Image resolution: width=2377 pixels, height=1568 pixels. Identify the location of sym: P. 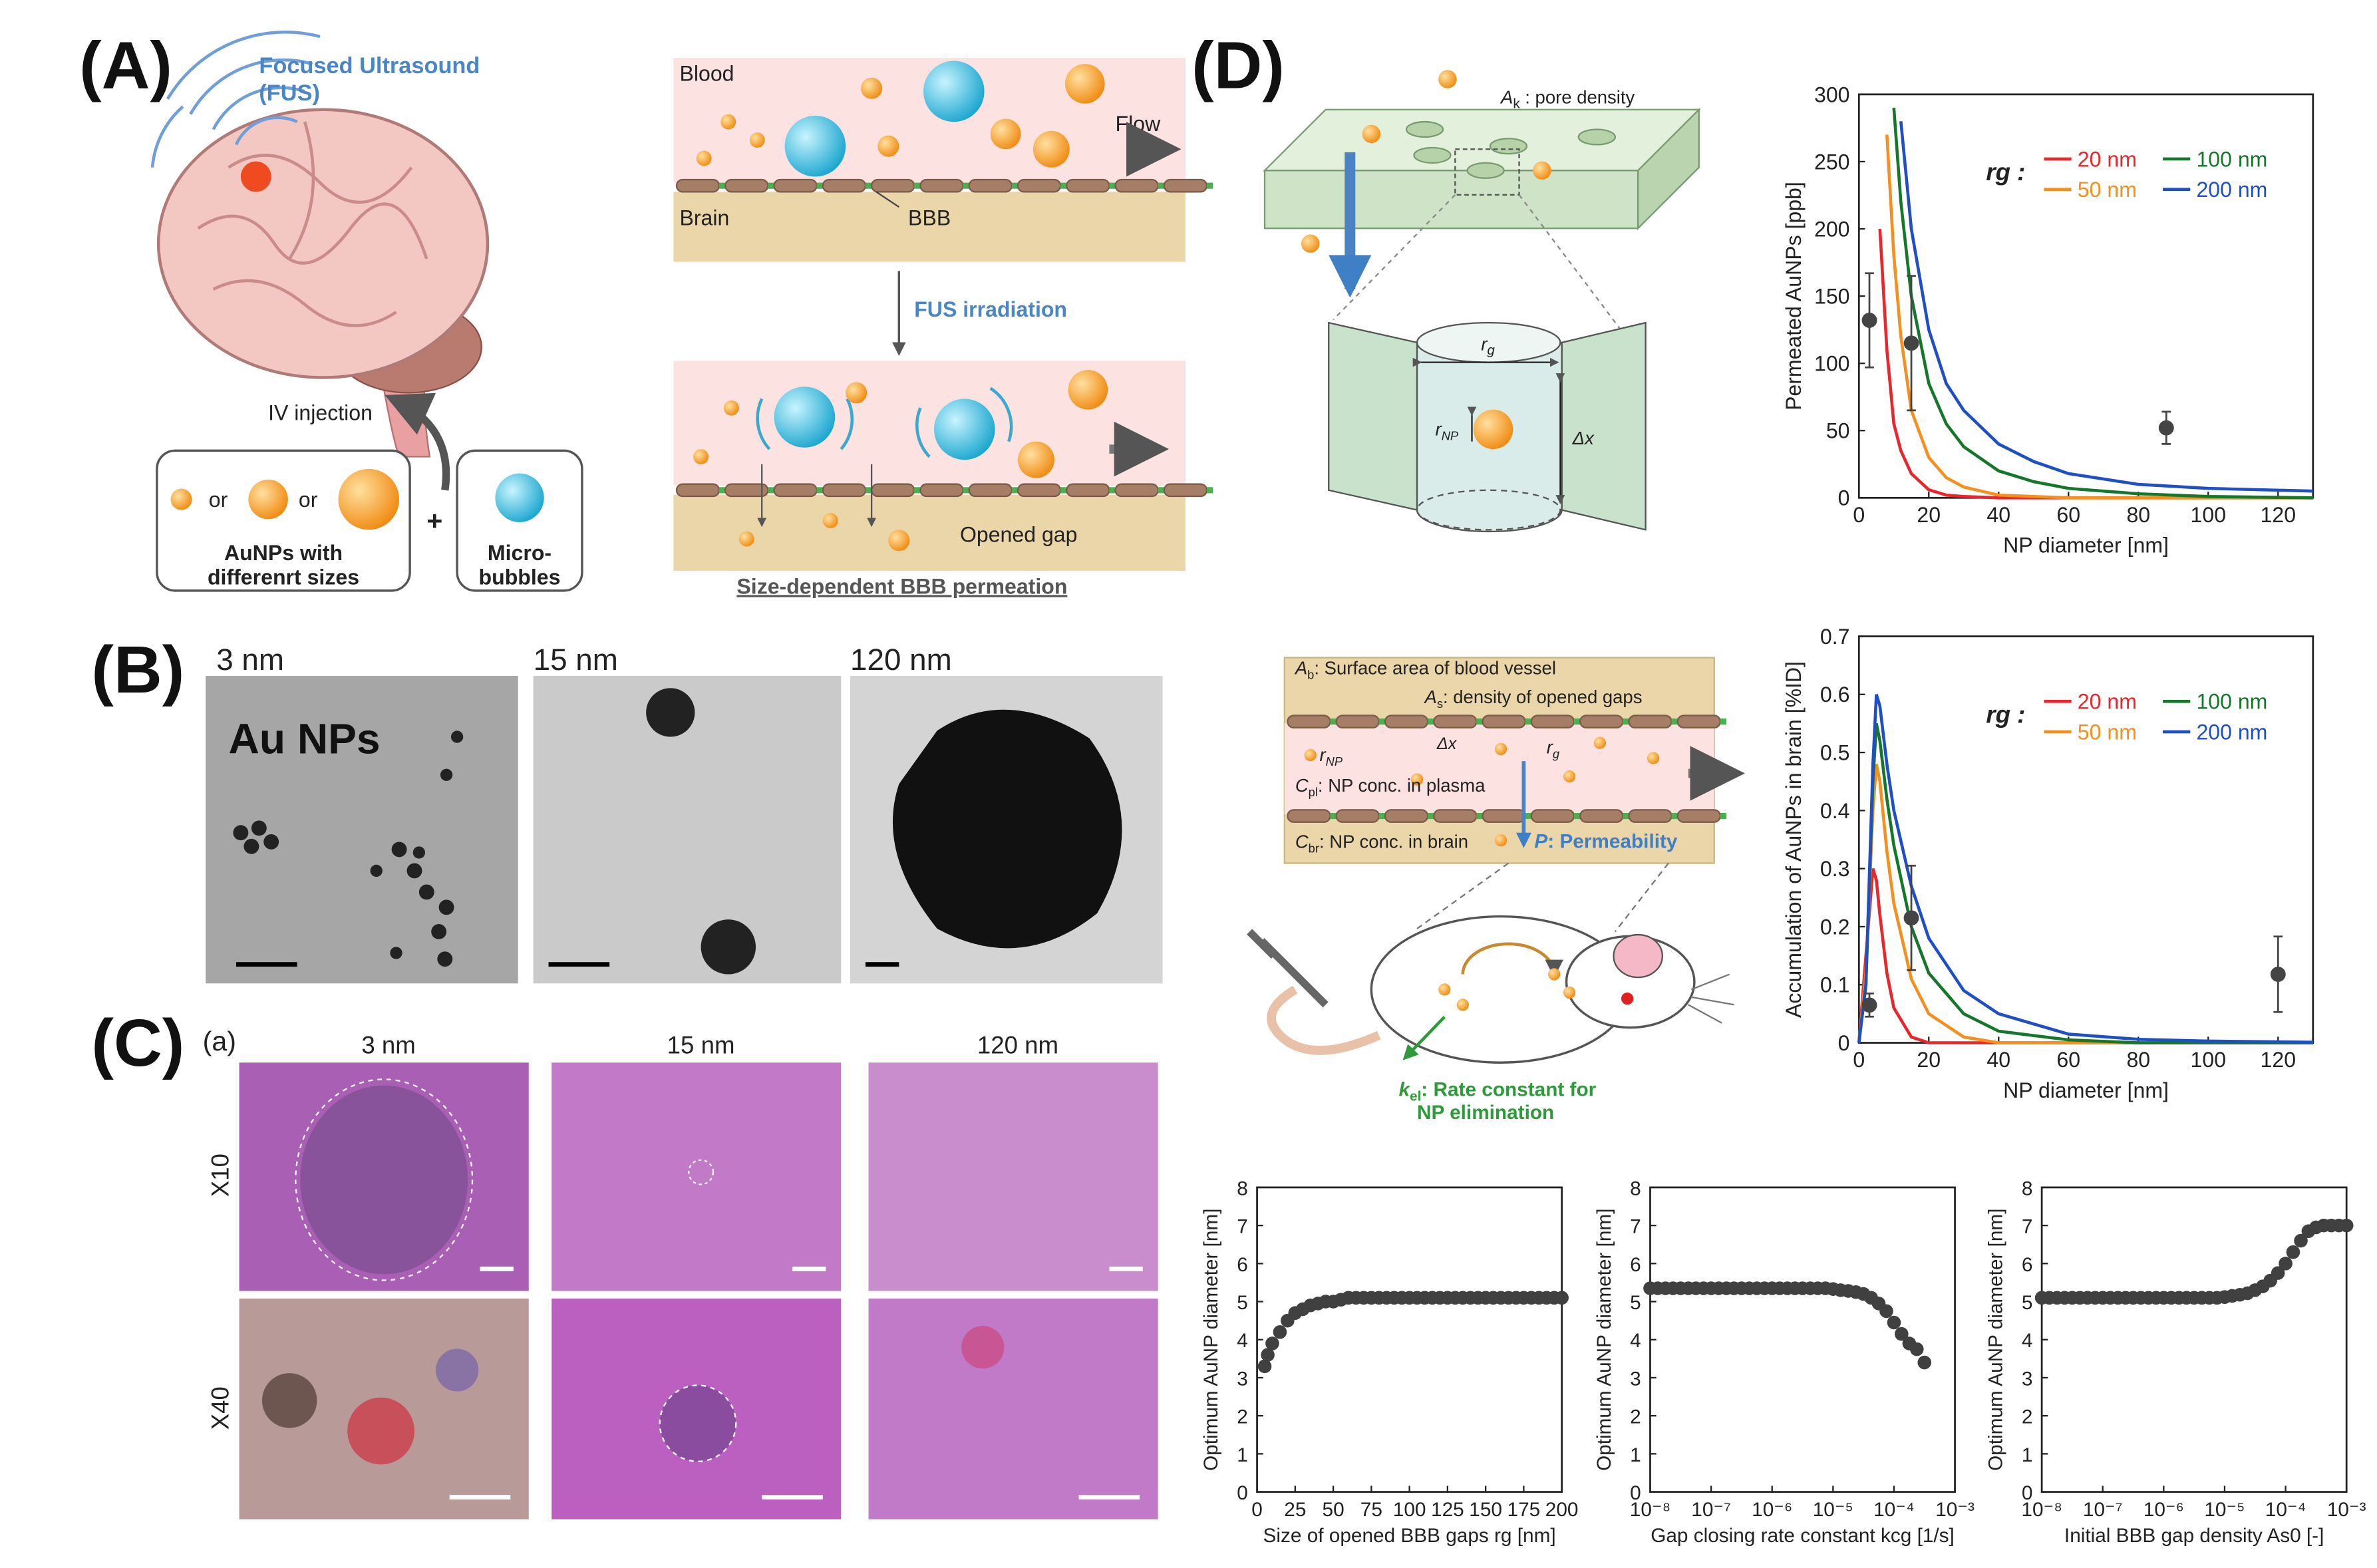
(1540, 842).